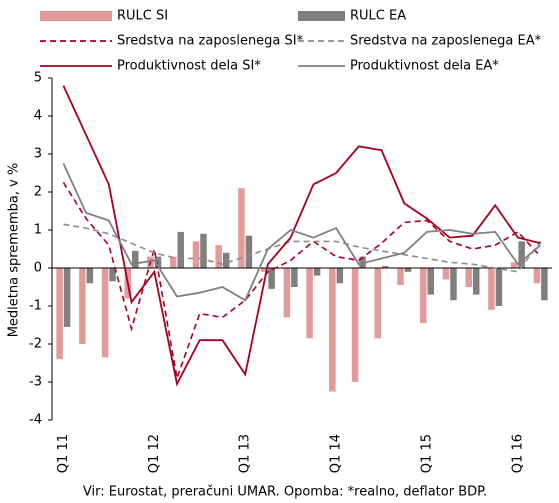 The image size is (559, 503). What do you see at coordinates (38, 116) in the screenshot?
I see `y-tick-label: 4` at bounding box center [38, 116].